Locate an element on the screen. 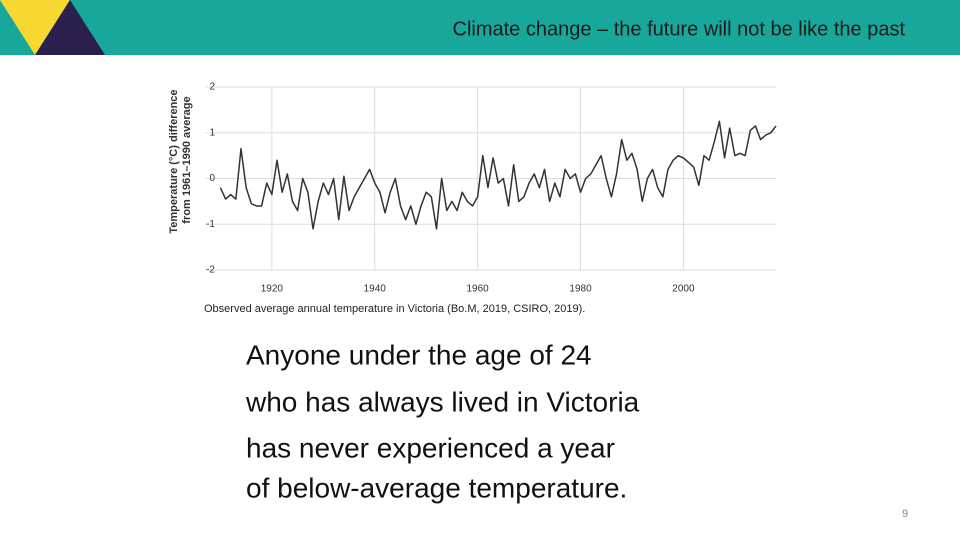 Image resolution: width=960 pixels, height=540 pixels. body-line: has never experienced a year is located at coordinates (430, 447).